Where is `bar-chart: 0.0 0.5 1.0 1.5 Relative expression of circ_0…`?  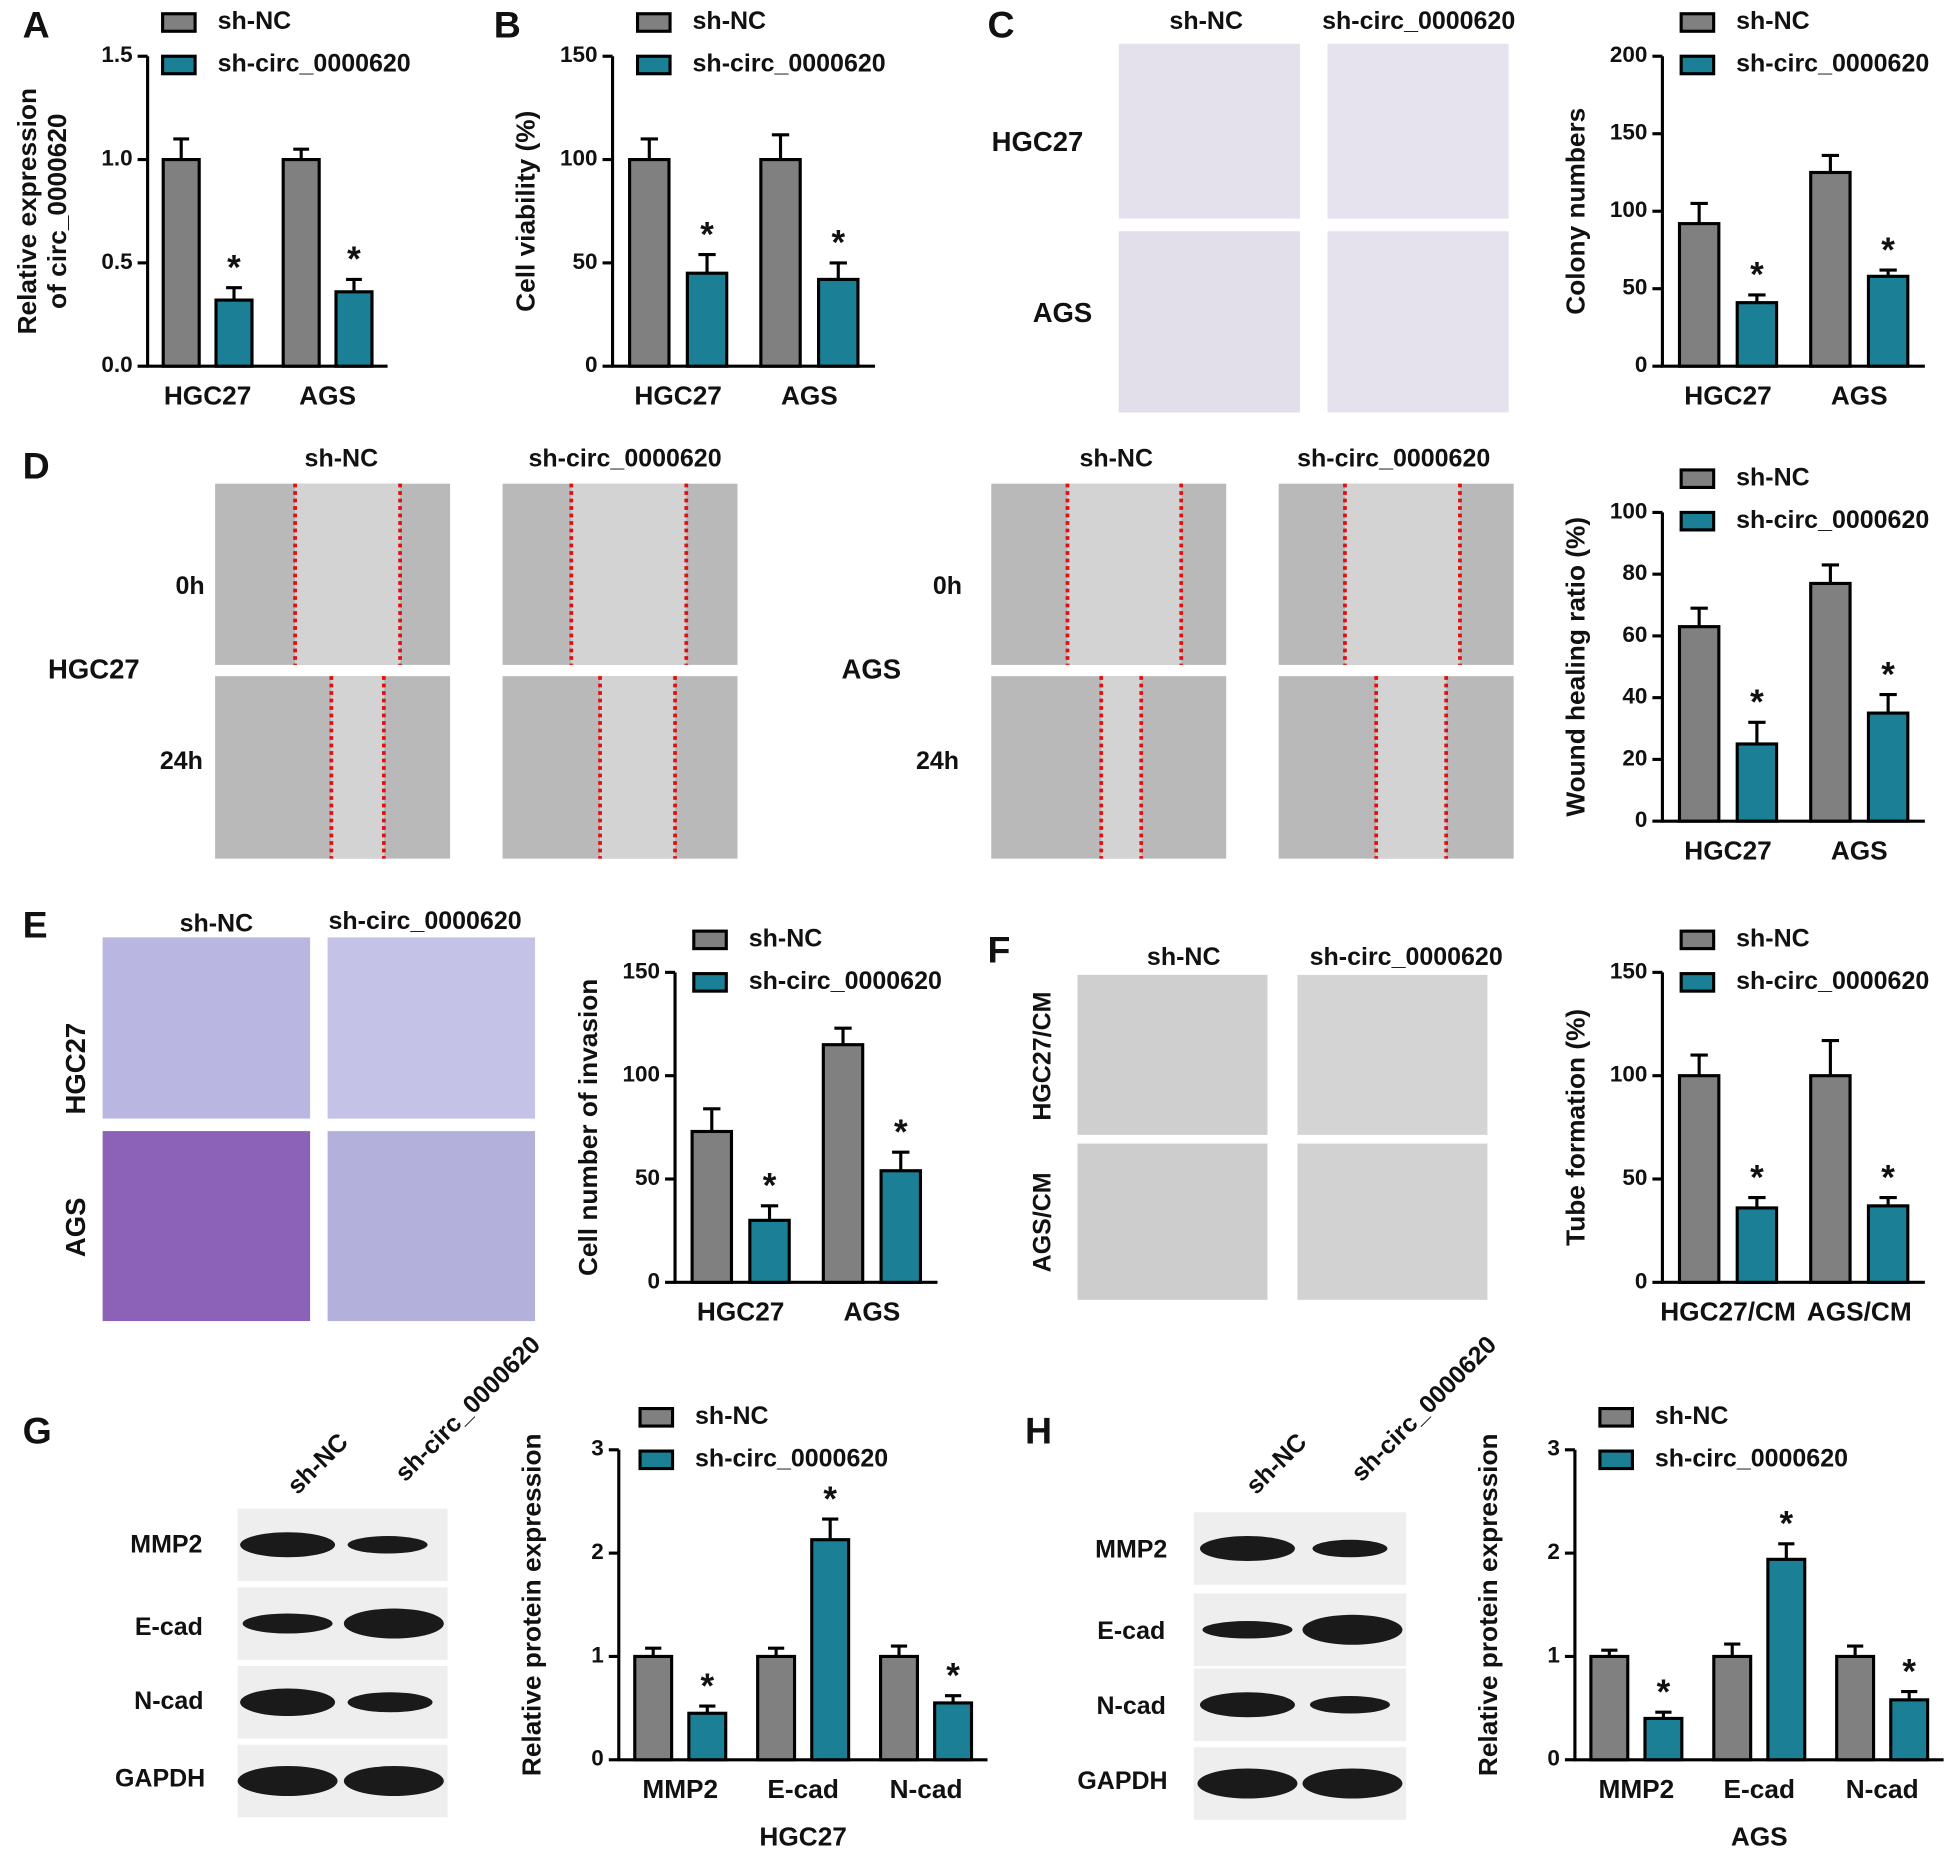 bar-chart: 0.0 0.5 1.0 1.5 Relative expression of circ_0… is located at coordinates (211, 208).